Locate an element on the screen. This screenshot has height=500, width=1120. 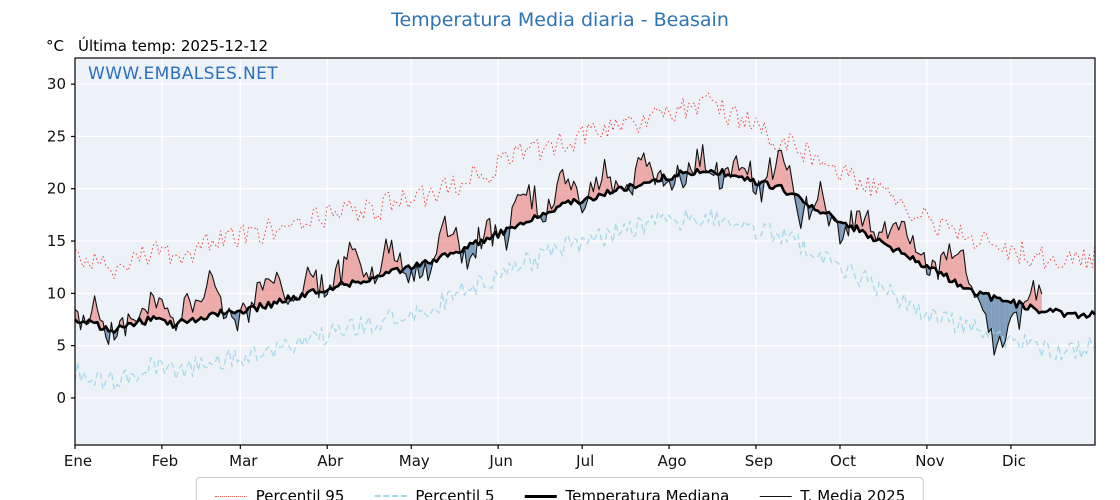
x-tick-label: Oct is located at coordinates (843, 461).